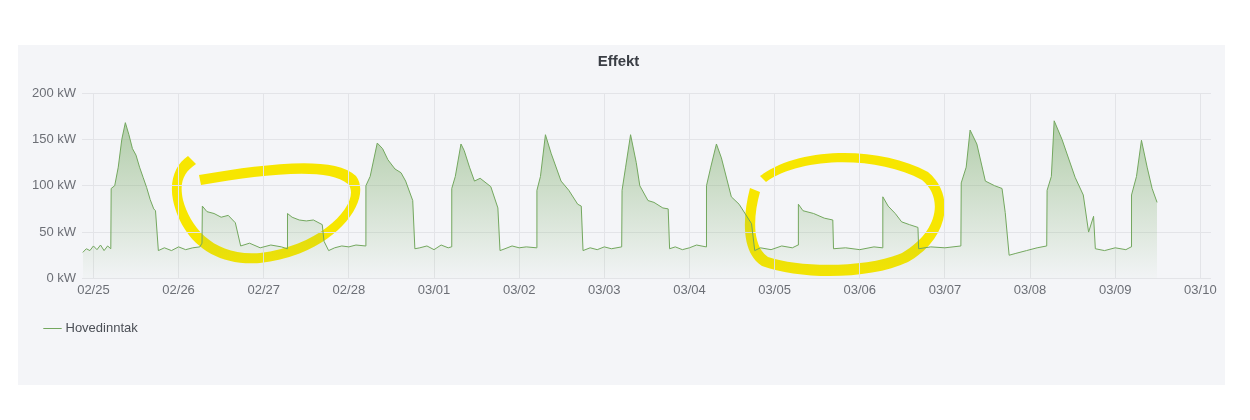 The height and width of the screenshot is (420, 1250). I want to click on x-tick-label: 03/05, so click(774, 289).